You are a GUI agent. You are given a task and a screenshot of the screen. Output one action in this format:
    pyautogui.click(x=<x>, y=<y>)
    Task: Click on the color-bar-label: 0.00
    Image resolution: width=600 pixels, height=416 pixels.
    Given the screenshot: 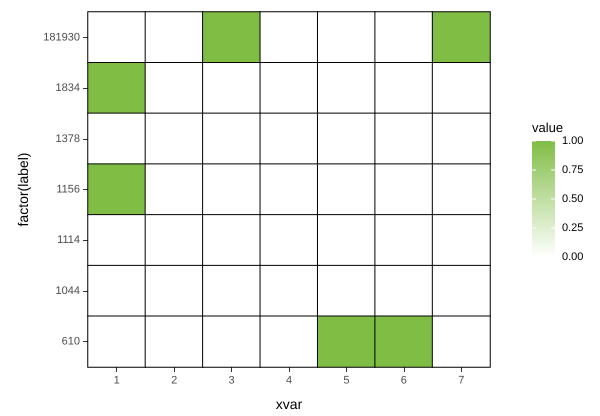 What is the action you would take?
    pyautogui.click(x=573, y=257)
    